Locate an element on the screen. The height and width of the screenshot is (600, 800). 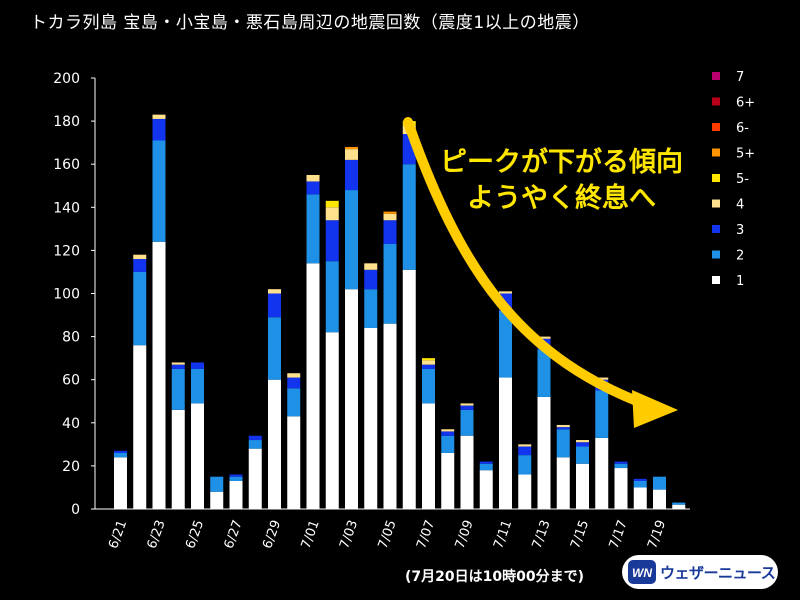
y-tick-label: 80 is located at coordinates (71, 338).